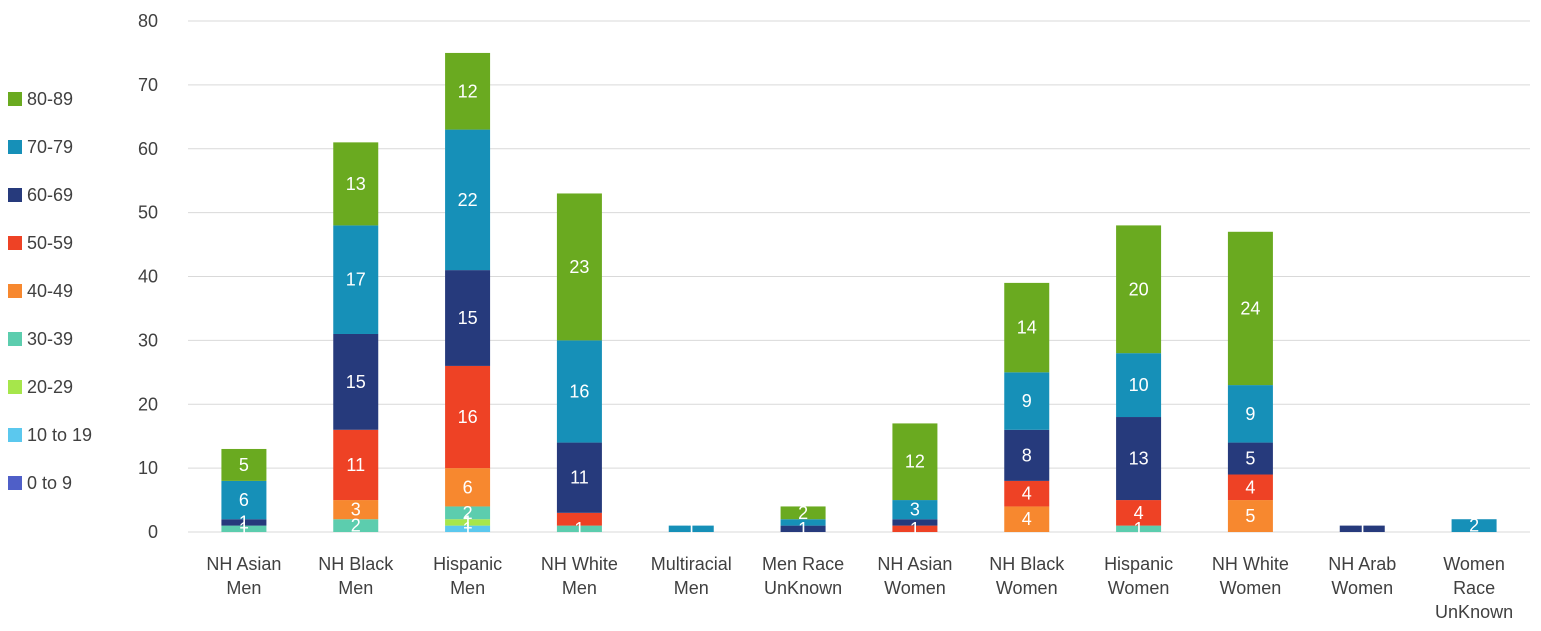 The height and width of the screenshot is (631, 1541). I want to click on y-tick-label: 70, so click(148, 85).